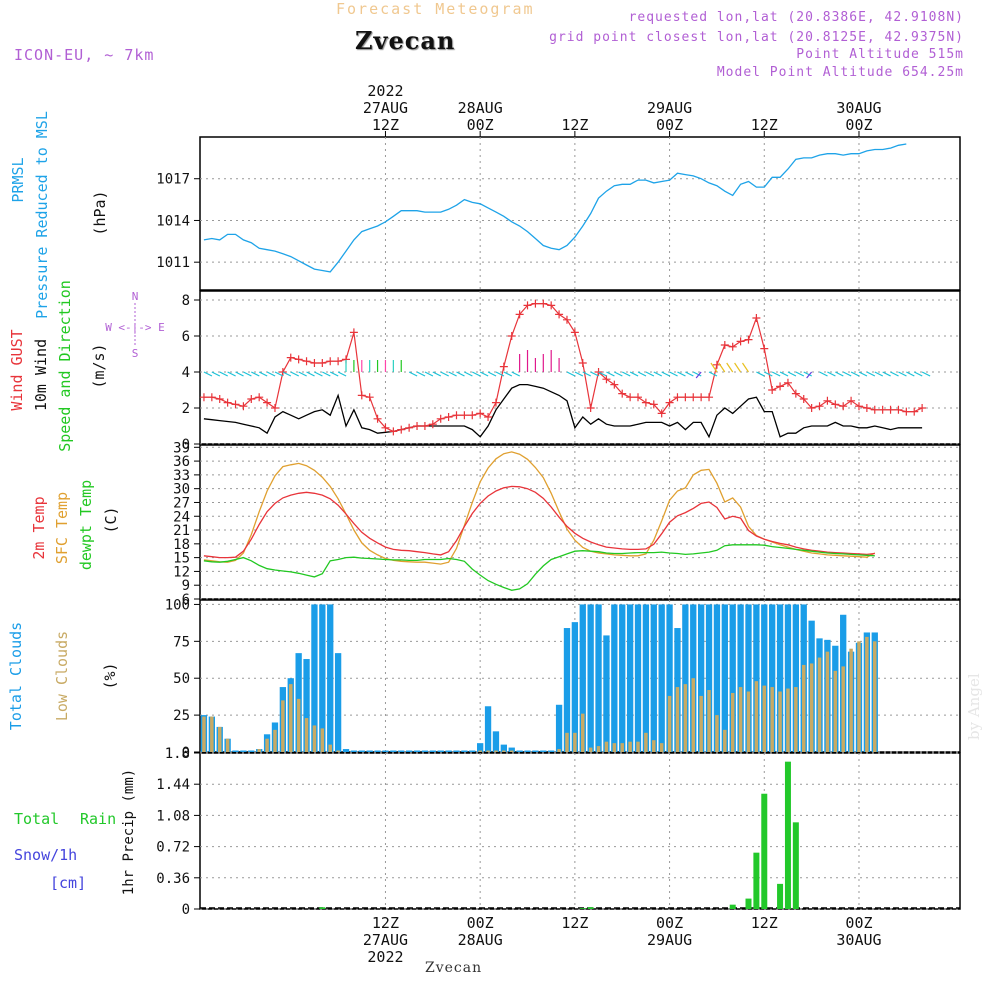 Image resolution: width=1000 pixels, height=1000 pixels. I want to click on bottom-time-label: 27AUG, so click(385, 940).